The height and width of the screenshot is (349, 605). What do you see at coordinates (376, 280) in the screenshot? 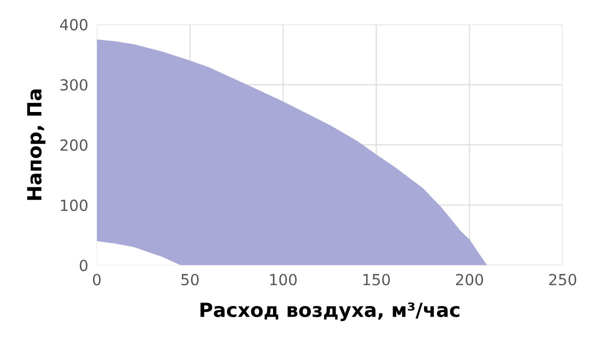
I see `x-tick-label: 150` at bounding box center [376, 280].